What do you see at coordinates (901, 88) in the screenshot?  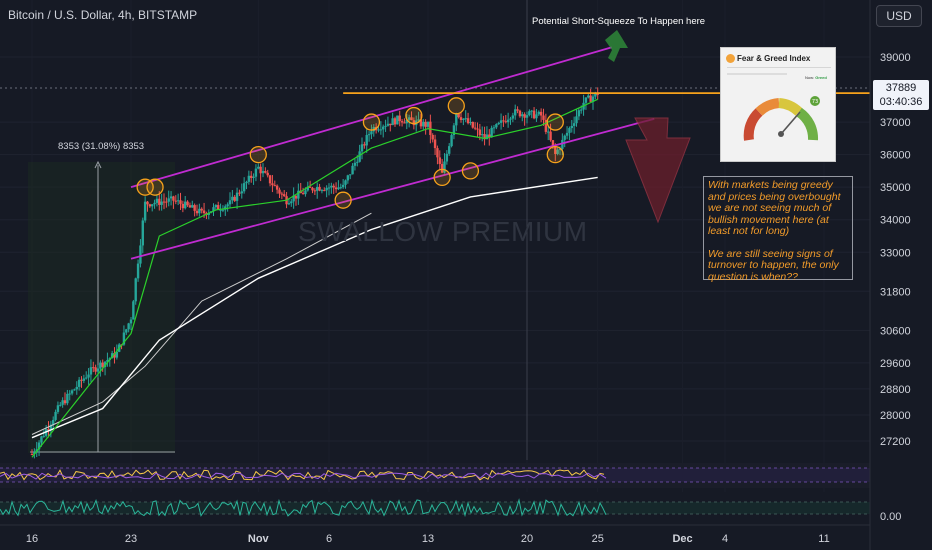 I see `last-price: 37889` at bounding box center [901, 88].